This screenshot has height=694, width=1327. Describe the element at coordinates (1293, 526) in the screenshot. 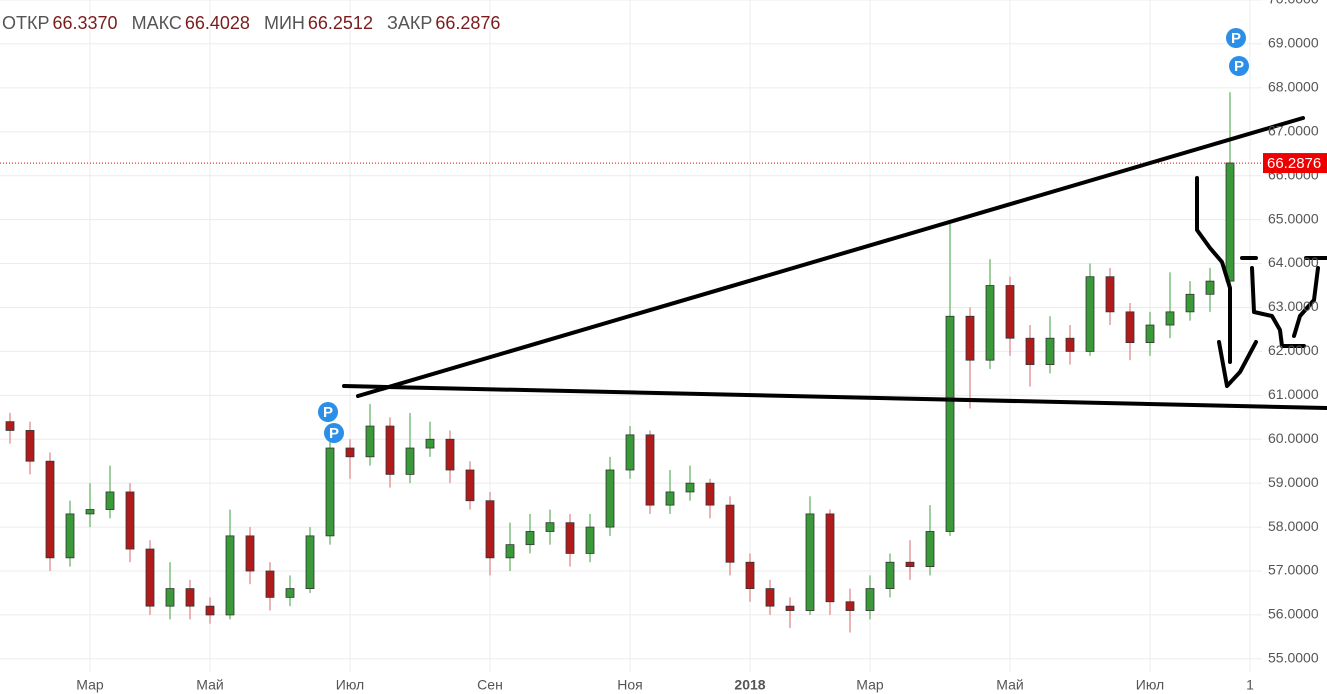

I see `y-tick-label: 58.0000` at that location.